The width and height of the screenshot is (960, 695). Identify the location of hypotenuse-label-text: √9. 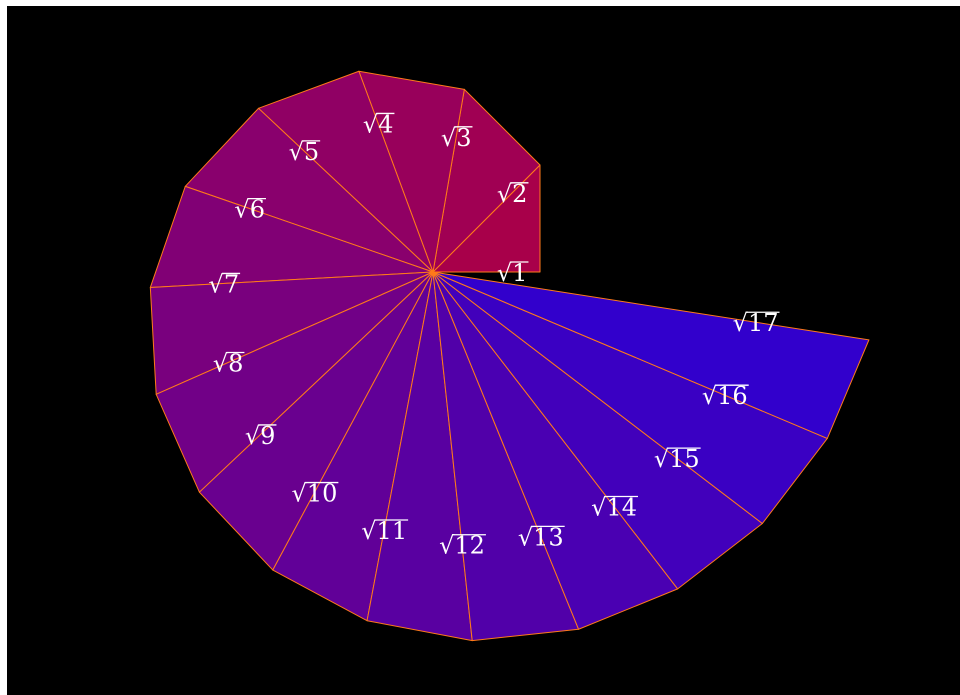
(260, 436).